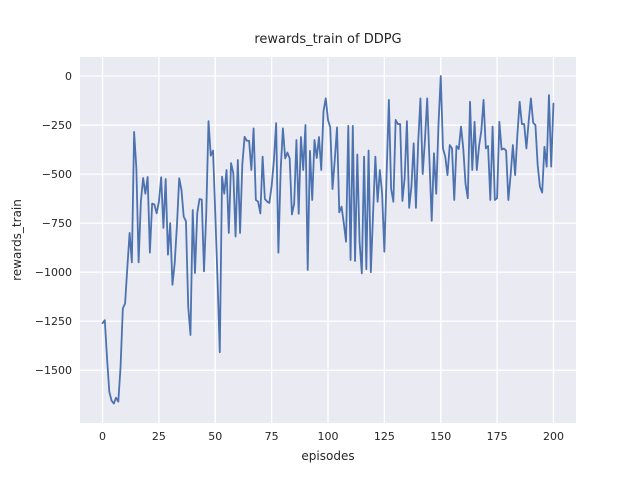 The height and width of the screenshot is (480, 640). I want to click on y-tick-label: −1250, so click(53, 321).